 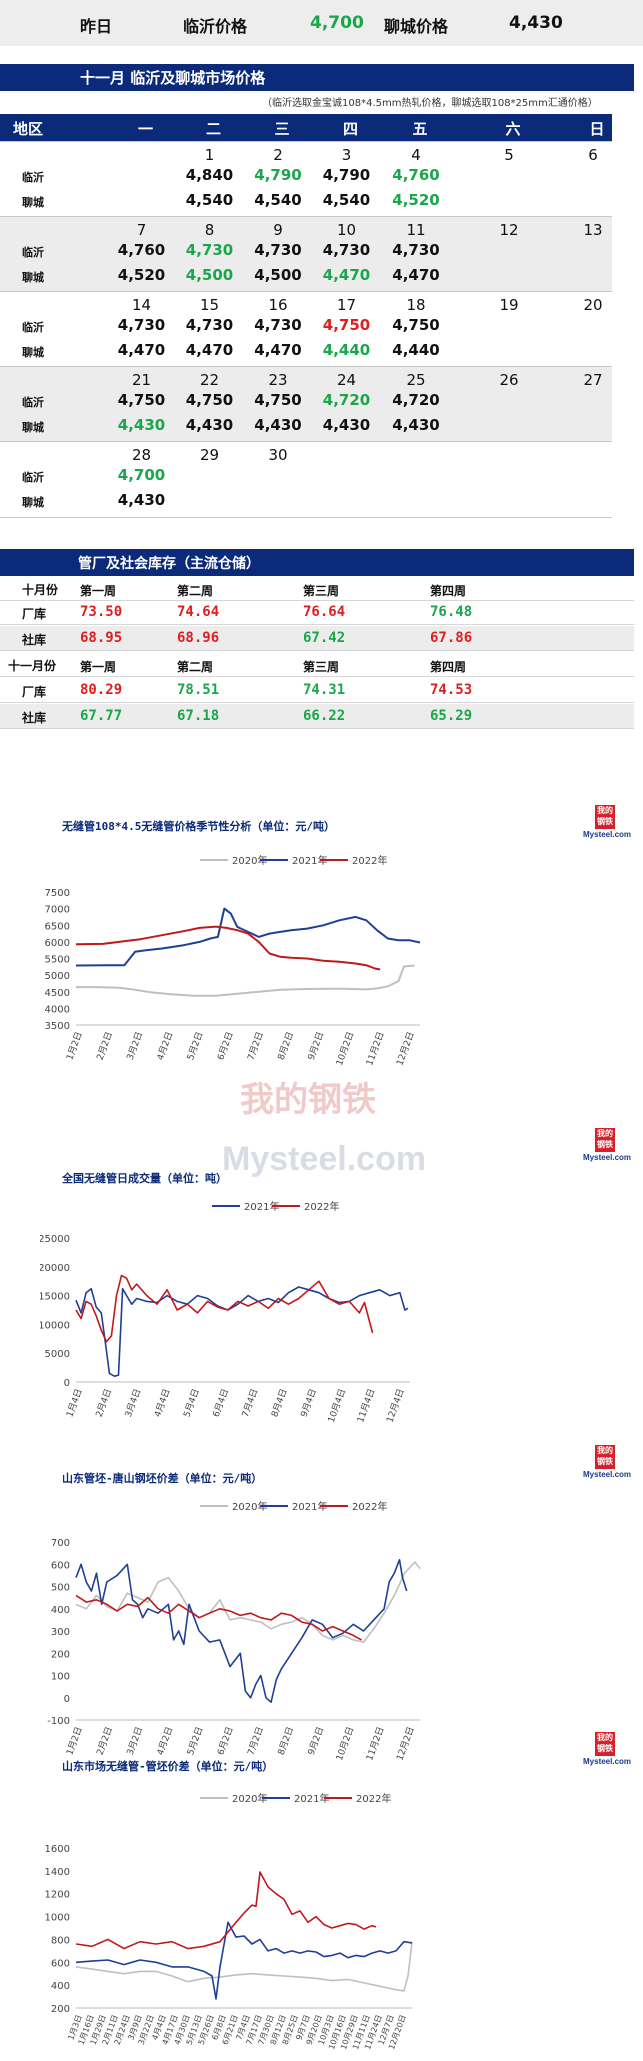 What do you see at coordinates (198, 612) in the screenshot?
I see `inventory-cell: 74.64` at bounding box center [198, 612].